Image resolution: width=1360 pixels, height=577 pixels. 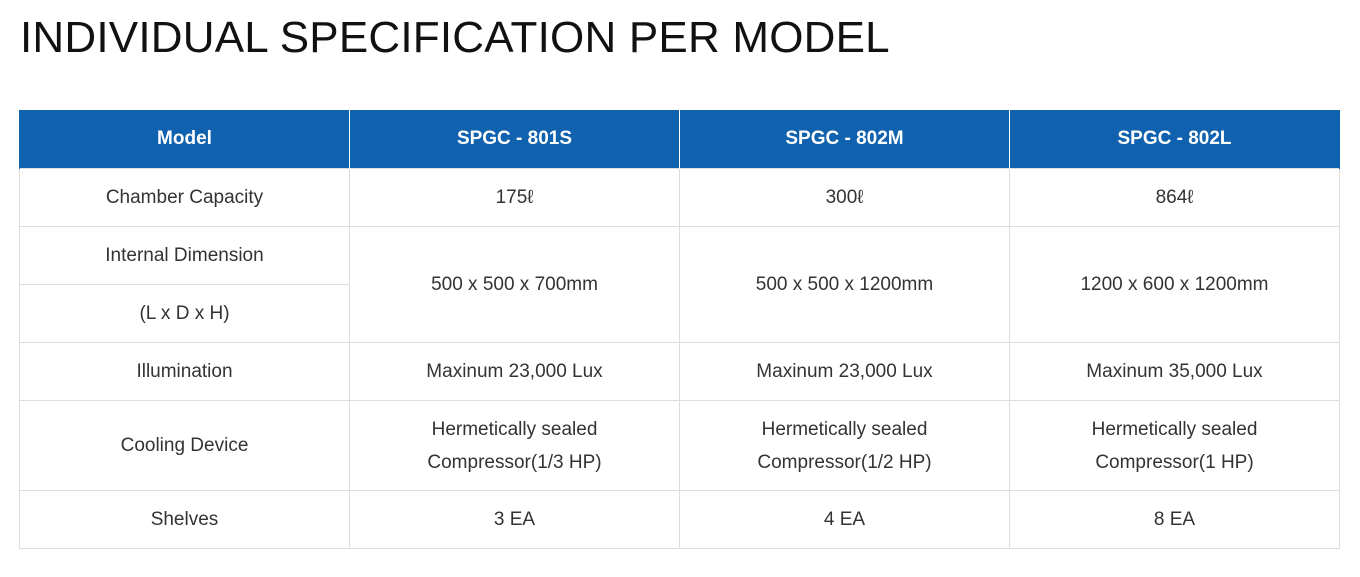 What do you see at coordinates (514, 139) in the screenshot?
I see `header-spgc-801s: SPGC - 801S` at bounding box center [514, 139].